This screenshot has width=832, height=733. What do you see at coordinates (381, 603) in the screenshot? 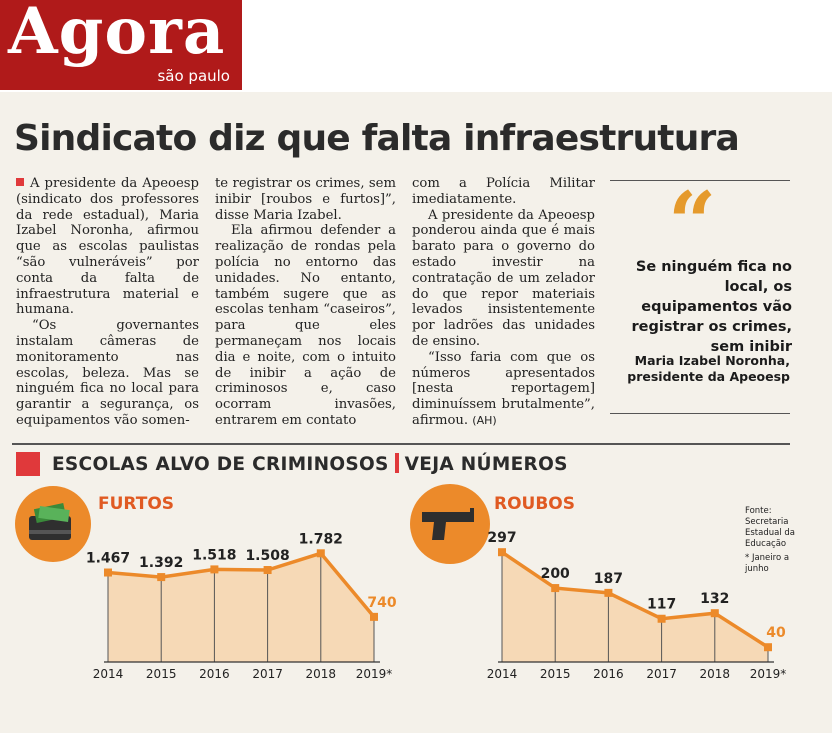
I see `data-label: 740` at bounding box center [381, 603].